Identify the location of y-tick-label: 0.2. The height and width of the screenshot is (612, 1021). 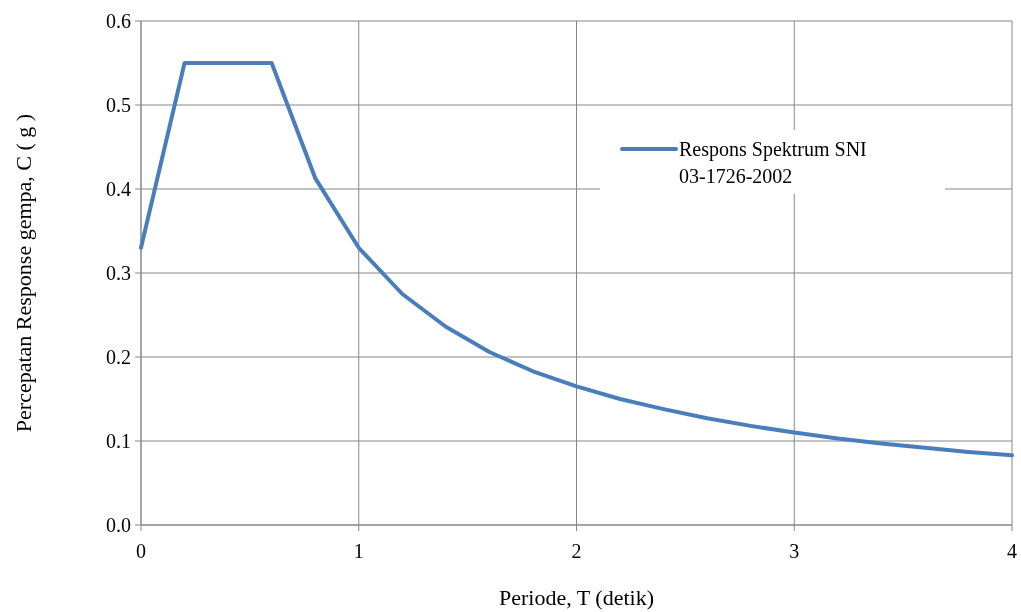
(118, 357).